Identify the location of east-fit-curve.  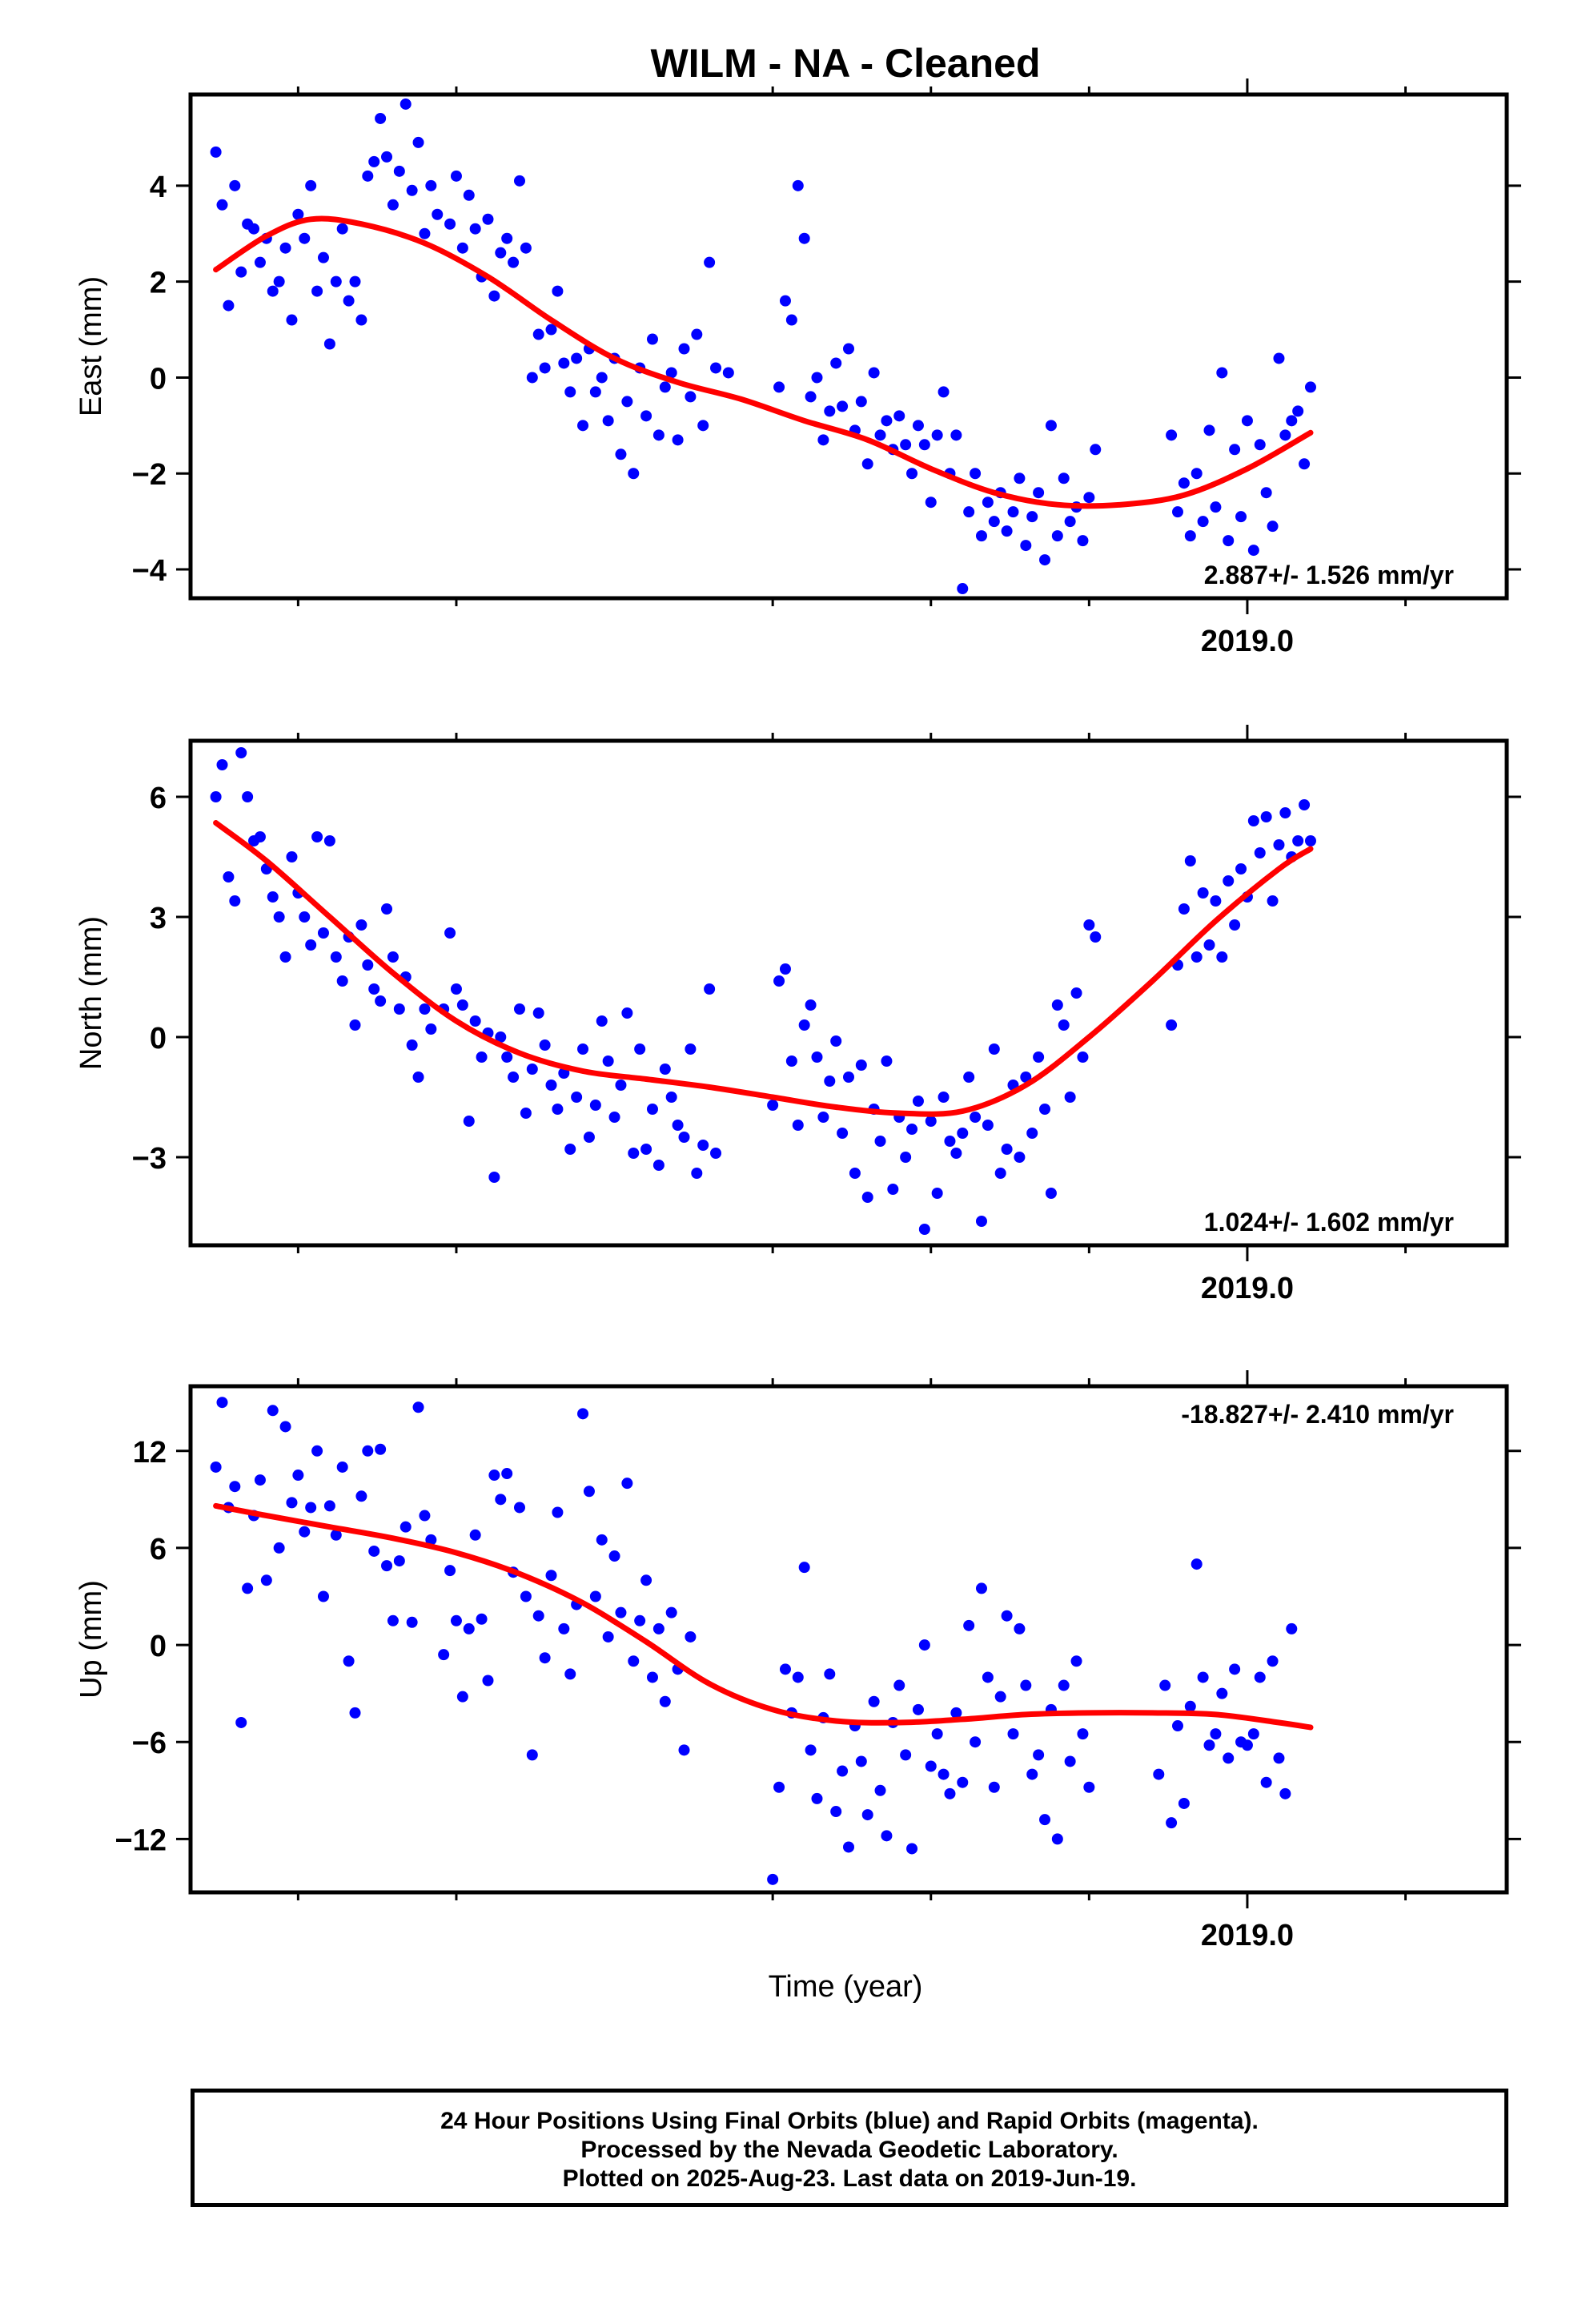
(764, 362).